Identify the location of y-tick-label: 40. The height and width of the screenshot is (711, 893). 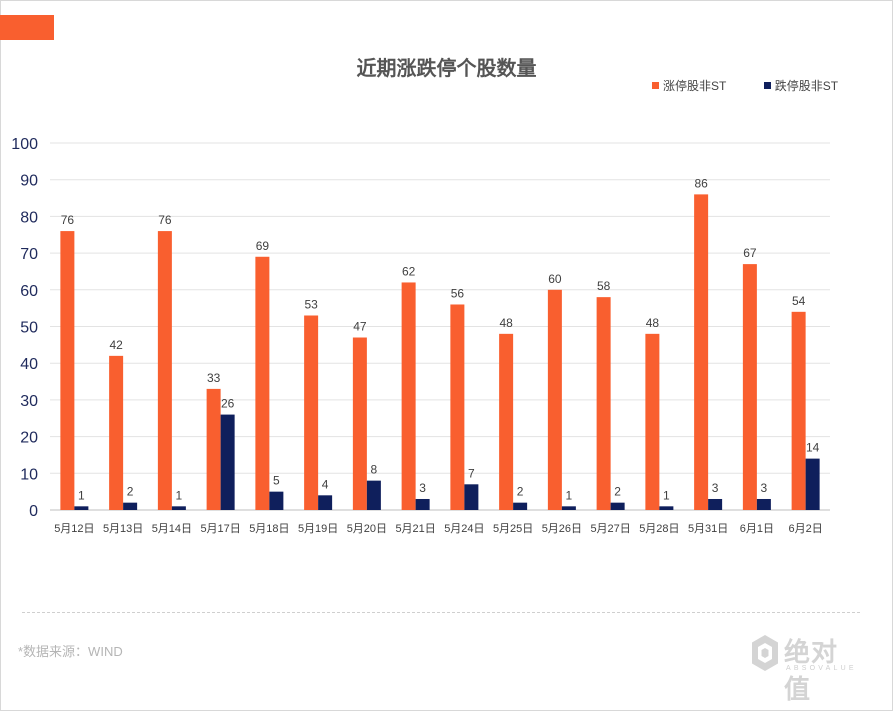
(29, 364).